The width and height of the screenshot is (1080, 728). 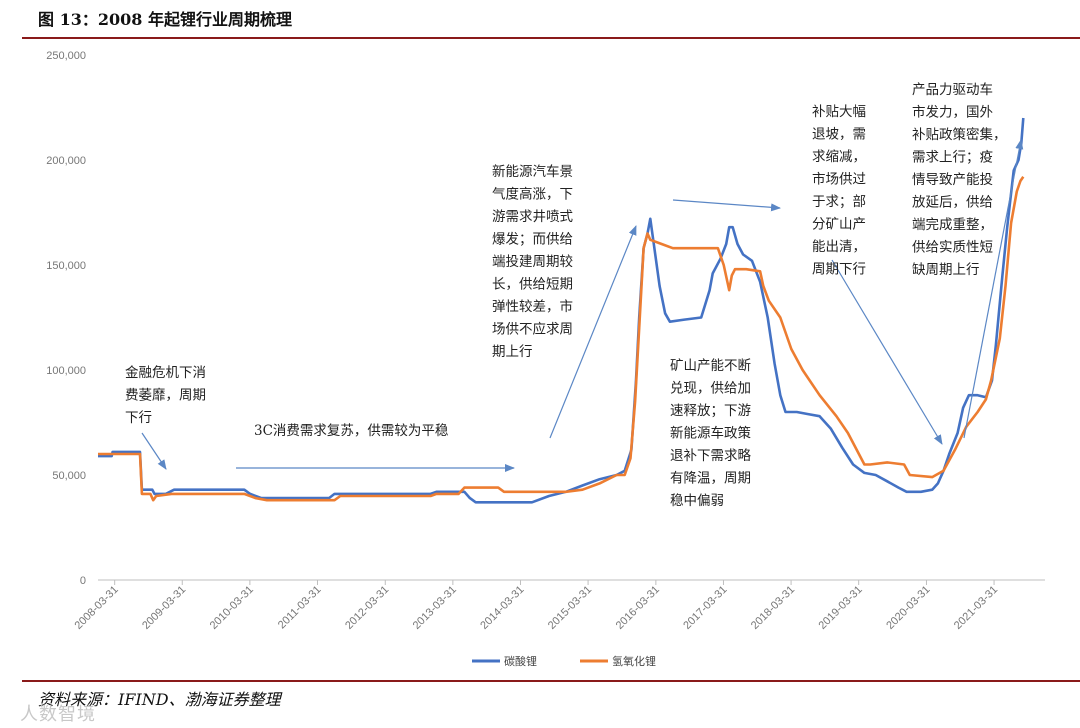 I want to click on x-tick-label: 2020-03-31, so click(x=908, y=608).